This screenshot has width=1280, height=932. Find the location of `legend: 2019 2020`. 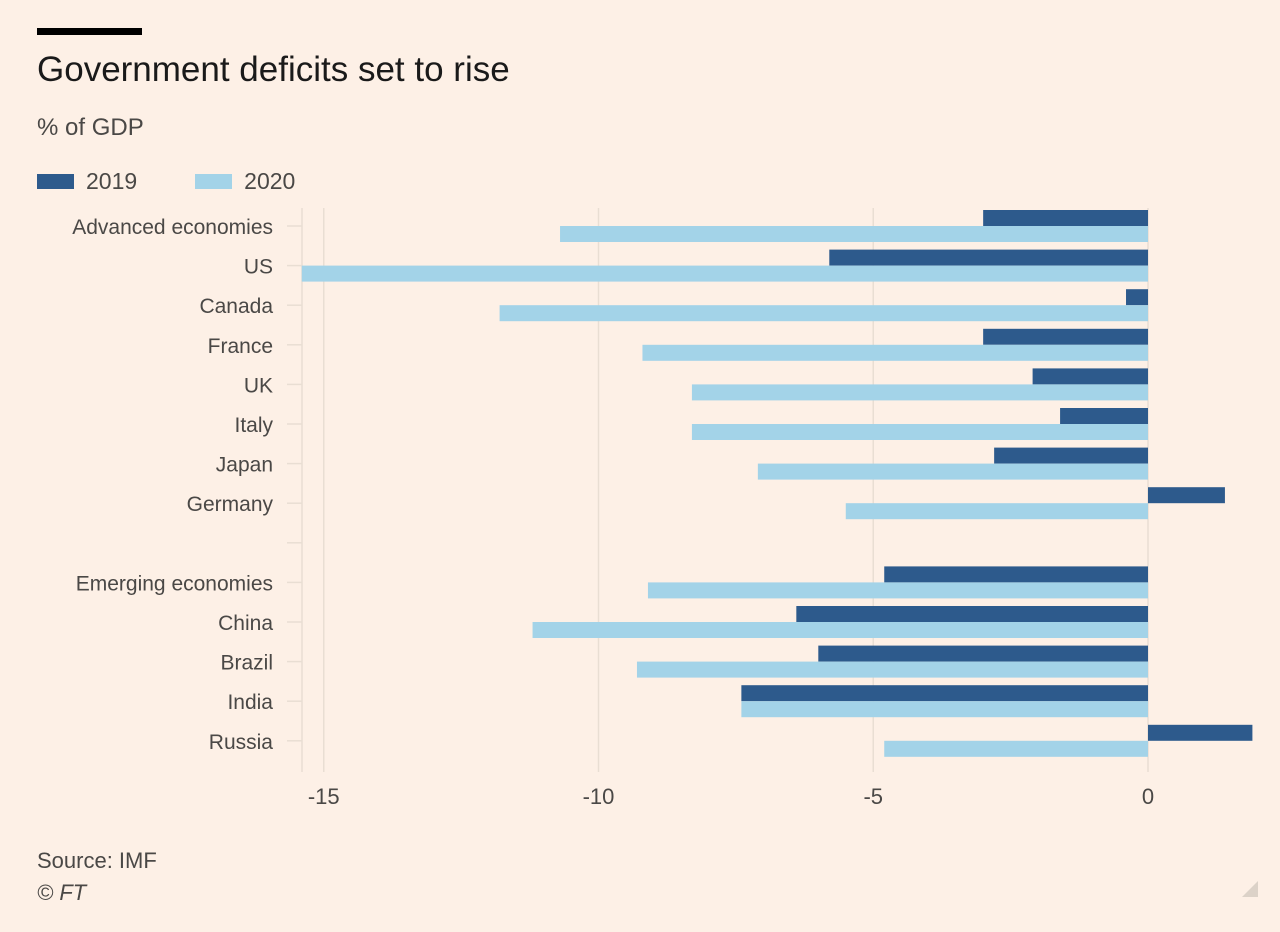

legend: 2019 2020 is located at coordinates (195, 181).